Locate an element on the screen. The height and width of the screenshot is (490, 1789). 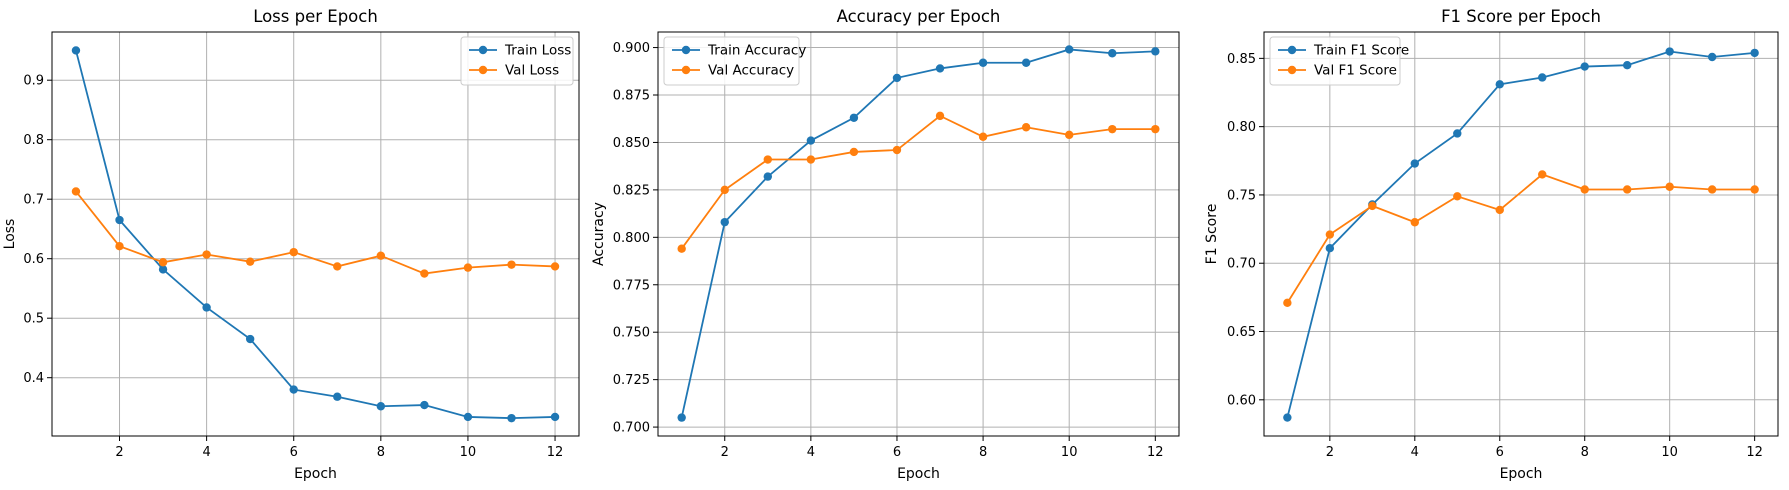
legend: Train Loss Val Loss is located at coordinates (517, 61).